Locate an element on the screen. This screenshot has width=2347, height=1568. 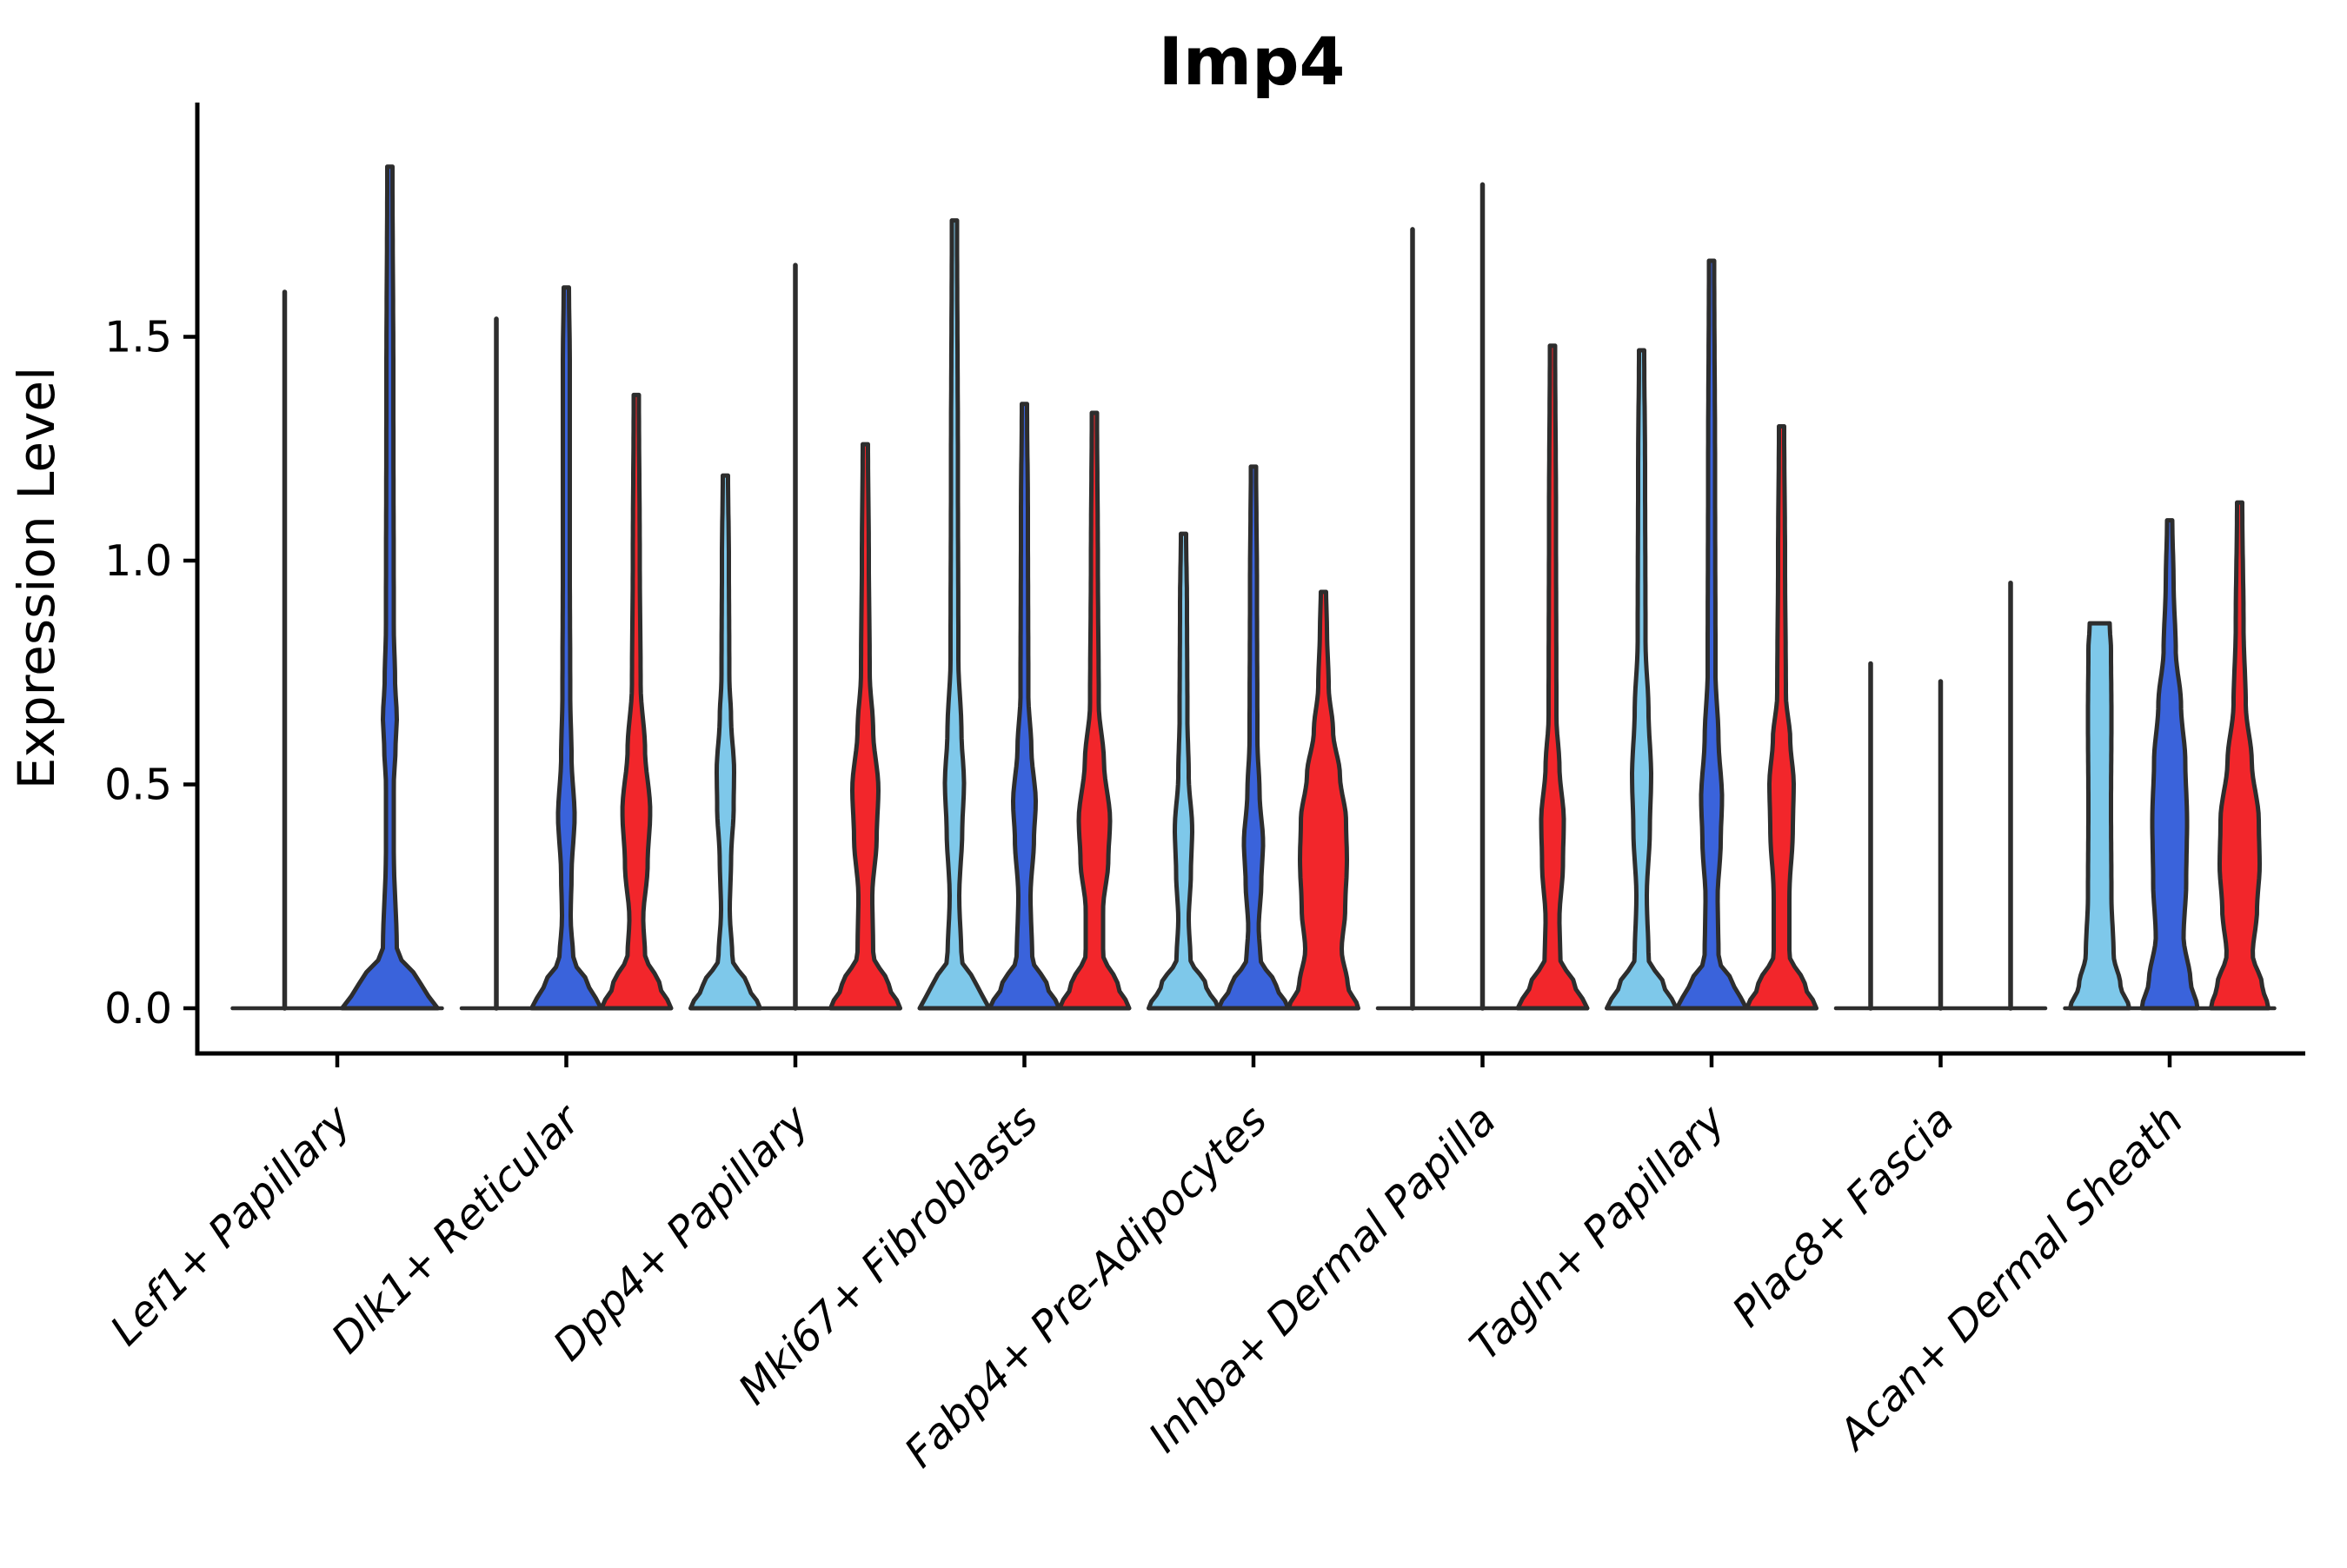
violin-fabp4-pre-adipocytes-lightblue is located at coordinates (1183, 771).